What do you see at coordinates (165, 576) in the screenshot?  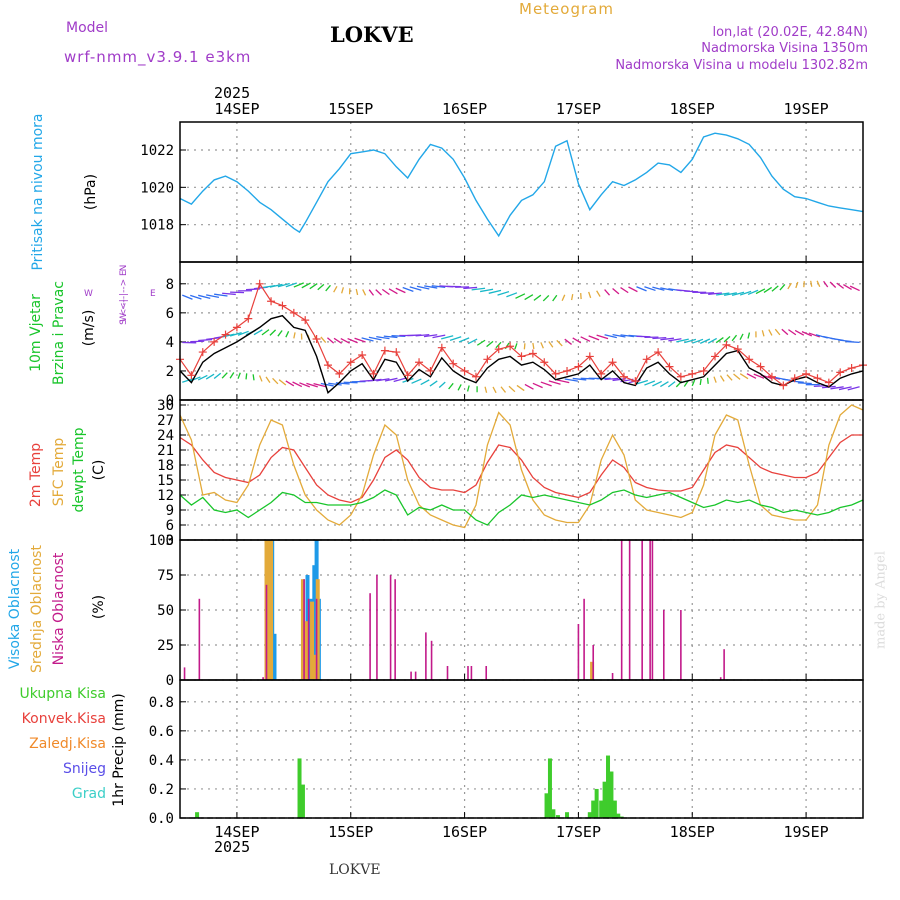 I see `y-tick-label: 75` at bounding box center [165, 576].